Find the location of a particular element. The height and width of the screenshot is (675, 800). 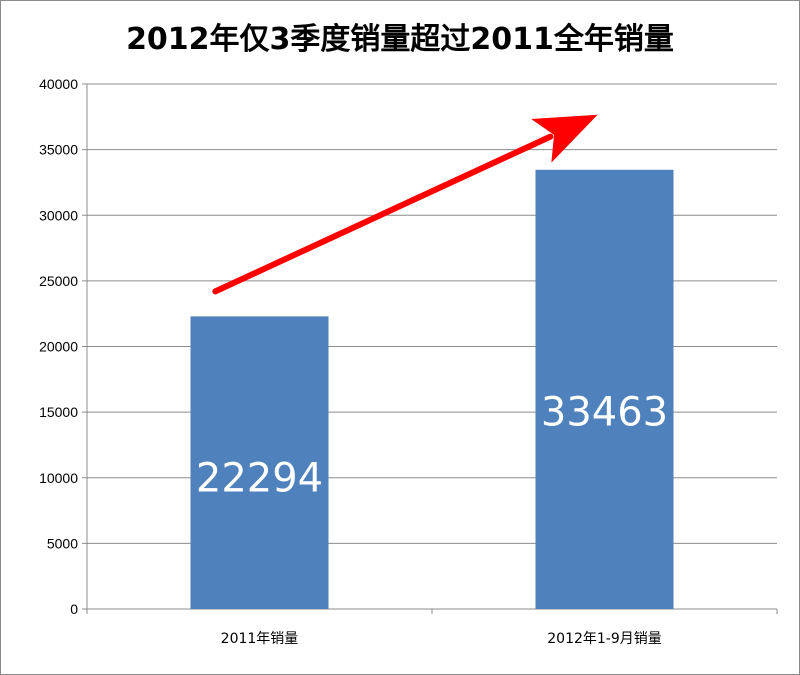

y-tick-label: 10000 is located at coordinates (58, 478).